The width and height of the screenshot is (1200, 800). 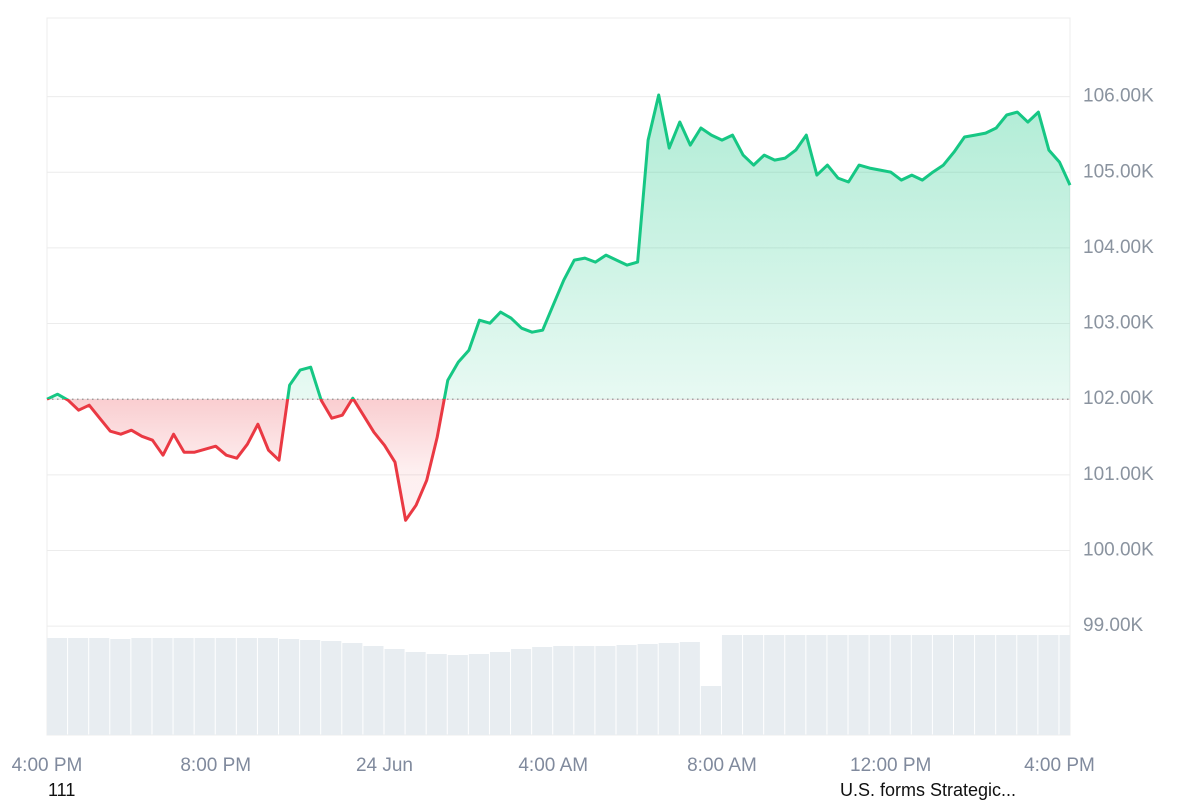 I want to click on annotation: 111, so click(x=61, y=790).